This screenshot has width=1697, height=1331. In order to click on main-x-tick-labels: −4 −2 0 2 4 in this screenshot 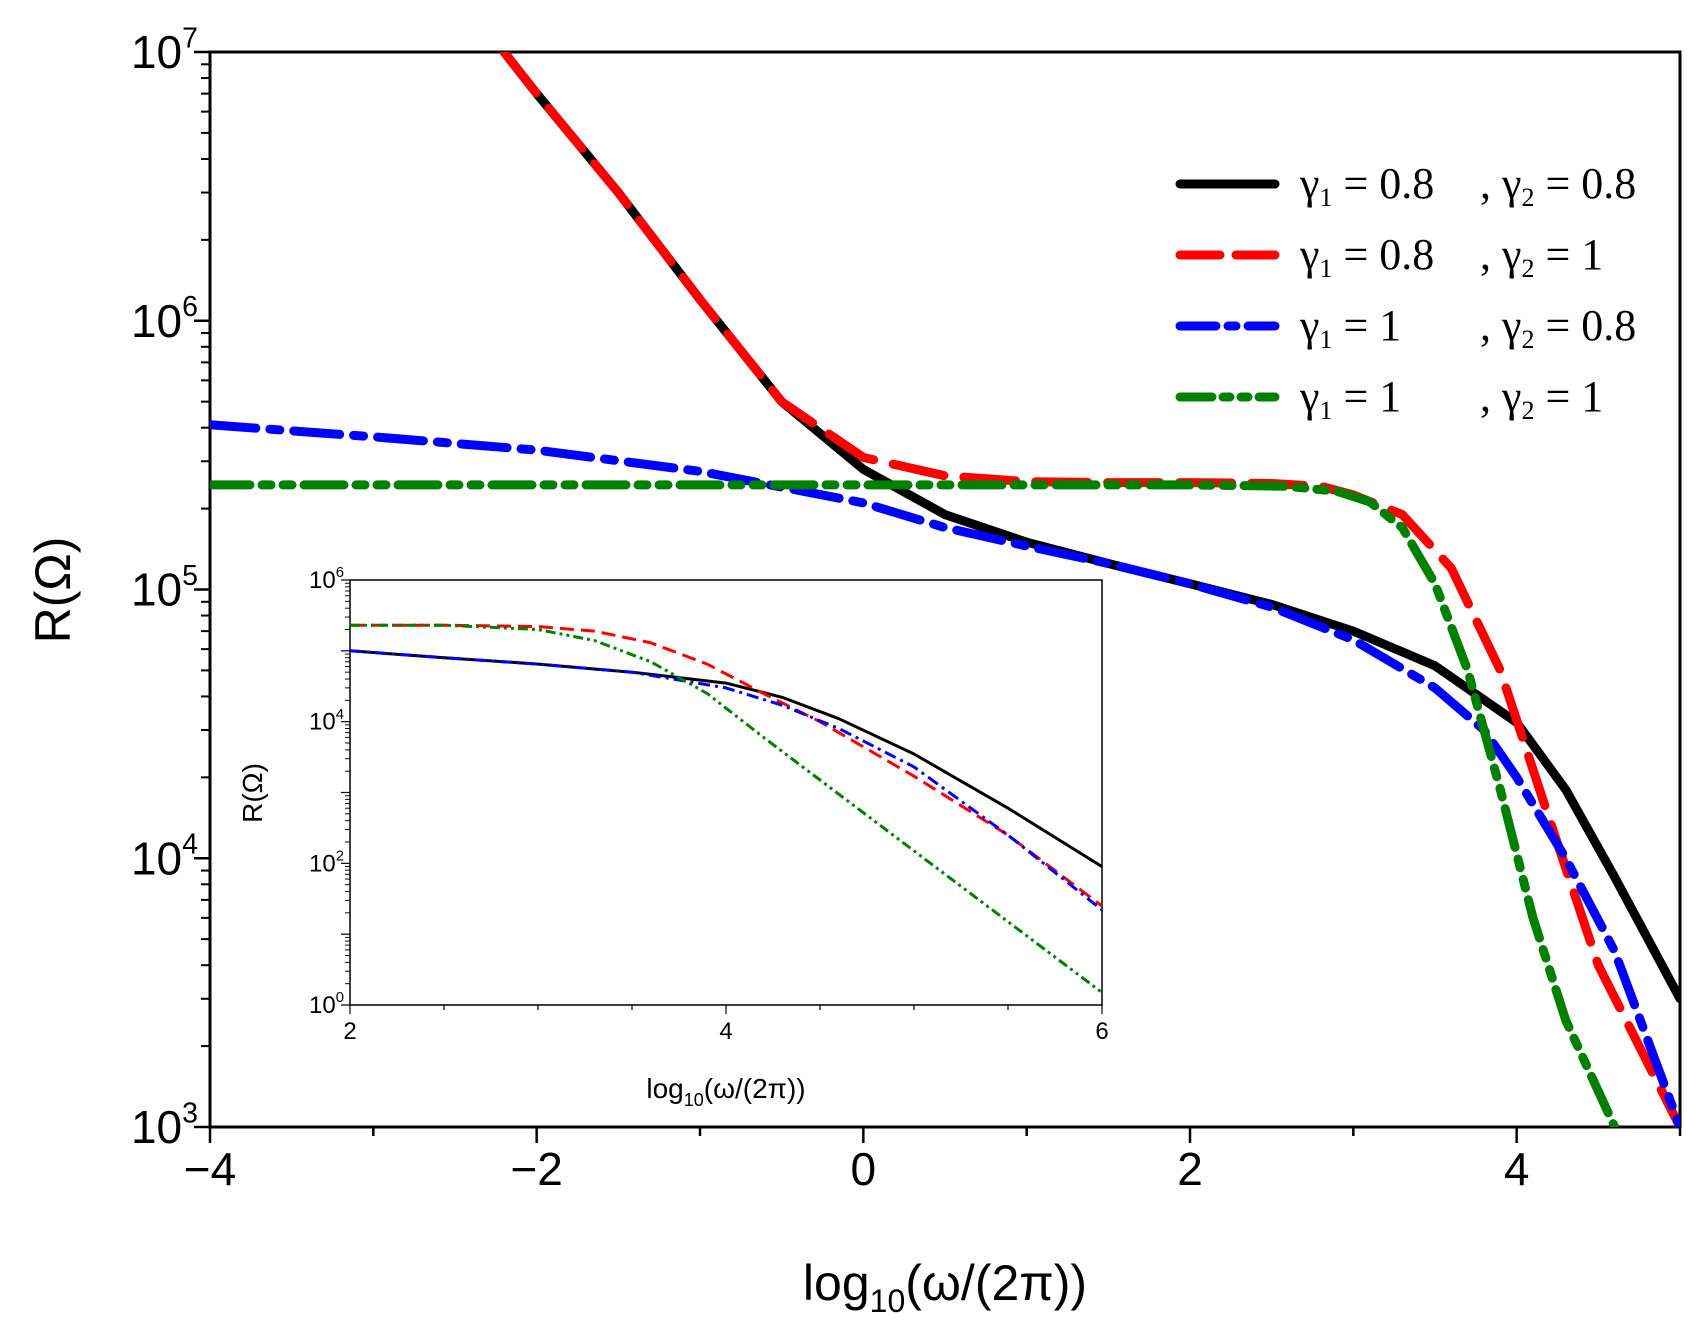, I will do `click(857, 1169)`.